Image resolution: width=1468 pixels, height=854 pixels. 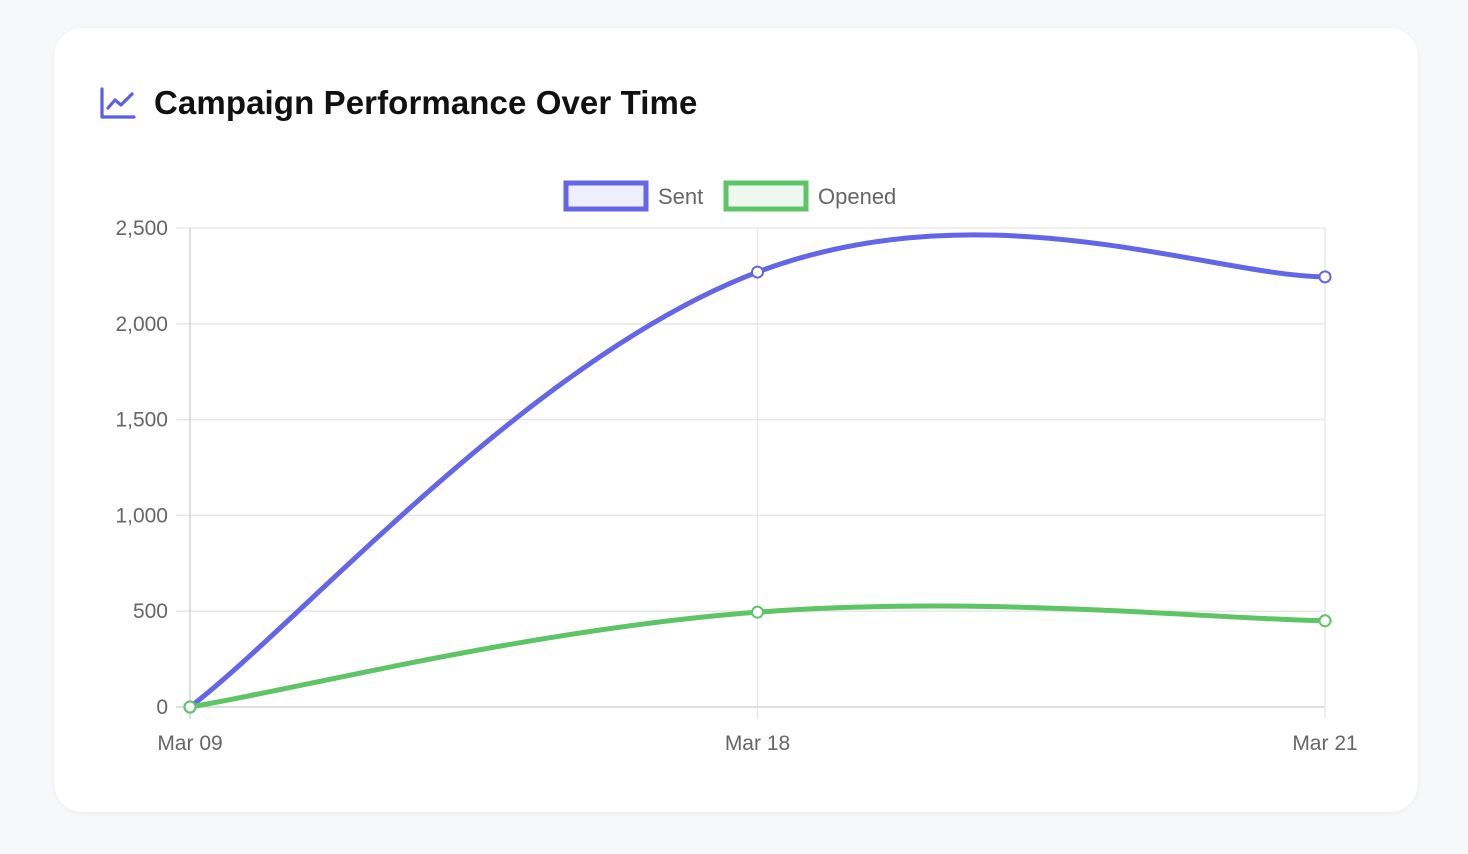 I want to click on y-tick-label: 1,000, so click(x=141, y=515).